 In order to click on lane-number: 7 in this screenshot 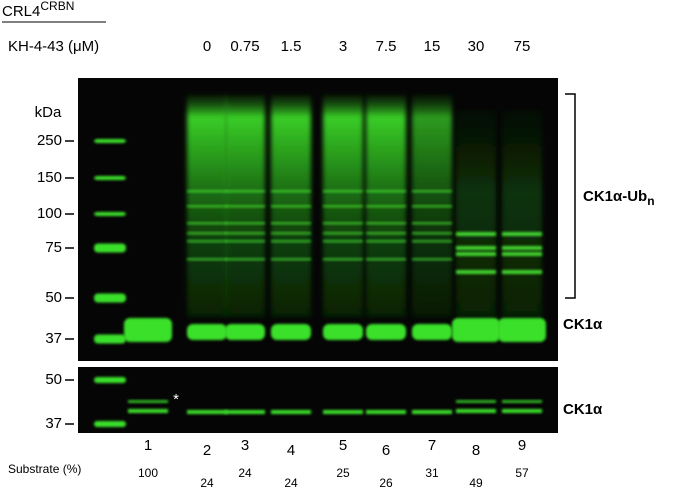, I will do `click(432, 445)`.